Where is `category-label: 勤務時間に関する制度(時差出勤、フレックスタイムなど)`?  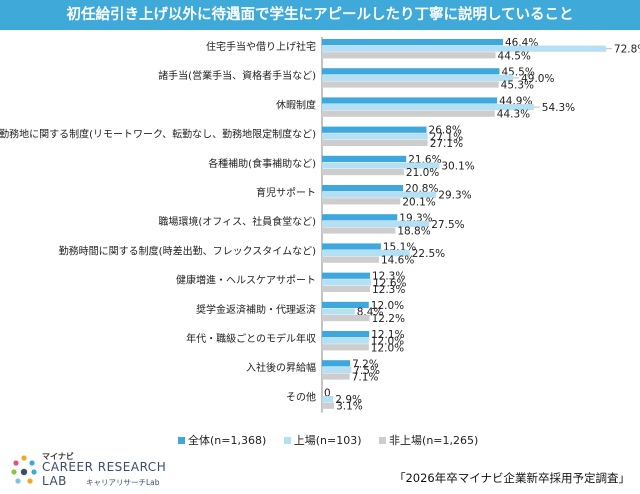 category-label: 勤務時間に関する制度(時差出勤、フレックスタイムなど) is located at coordinates (187, 250).